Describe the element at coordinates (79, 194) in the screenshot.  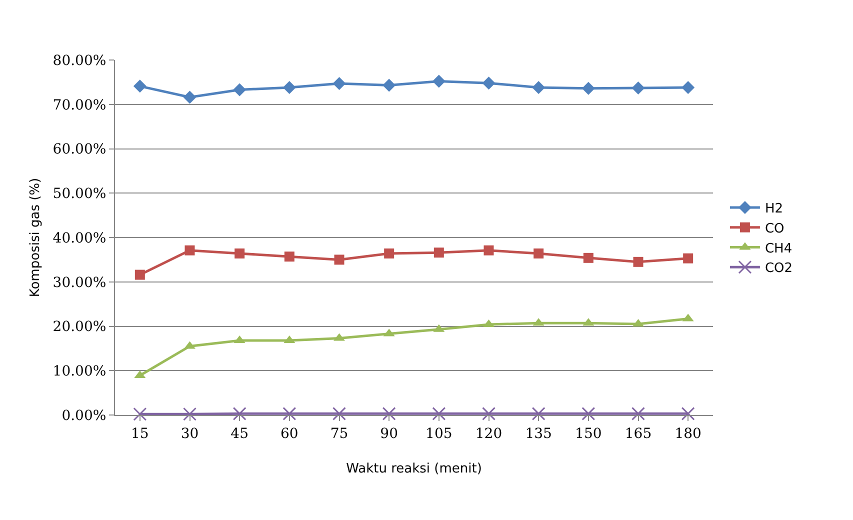
I see `y-tick-label: 50.00%` at that location.